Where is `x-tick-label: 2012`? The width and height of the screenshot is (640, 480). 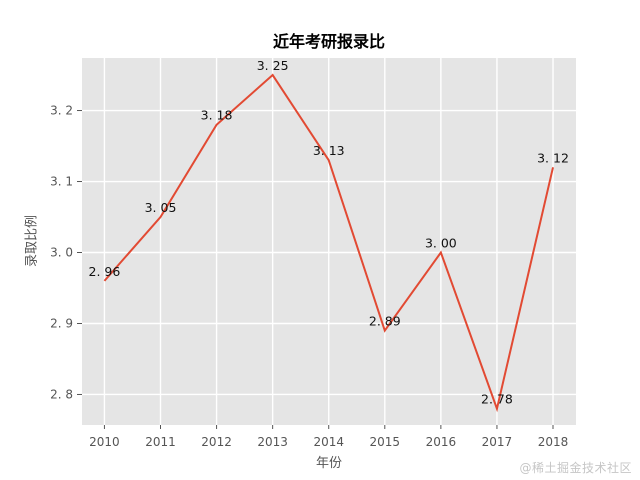 x-tick-label: 2012 is located at coordinates (216, 442).